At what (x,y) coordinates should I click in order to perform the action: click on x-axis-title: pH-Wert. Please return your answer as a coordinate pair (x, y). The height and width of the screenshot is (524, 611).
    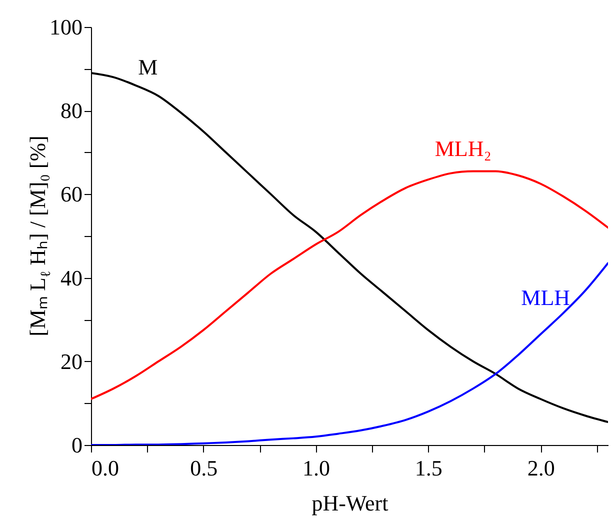
    Looking at the image, I should click on (350, 503).